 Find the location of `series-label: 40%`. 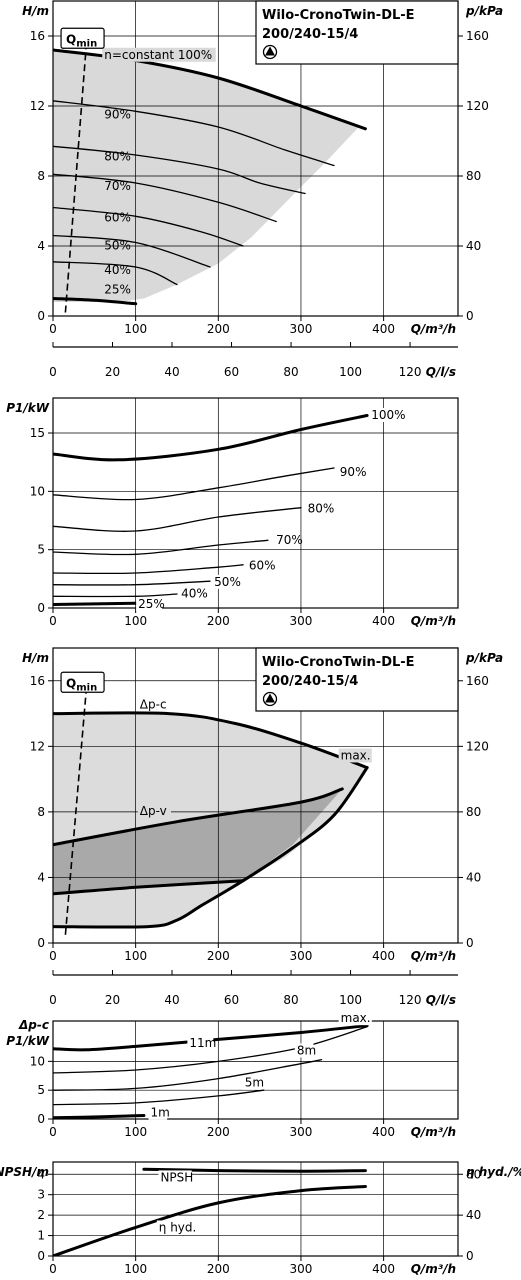

series-label: 40% is located at coordinates (194, 594).